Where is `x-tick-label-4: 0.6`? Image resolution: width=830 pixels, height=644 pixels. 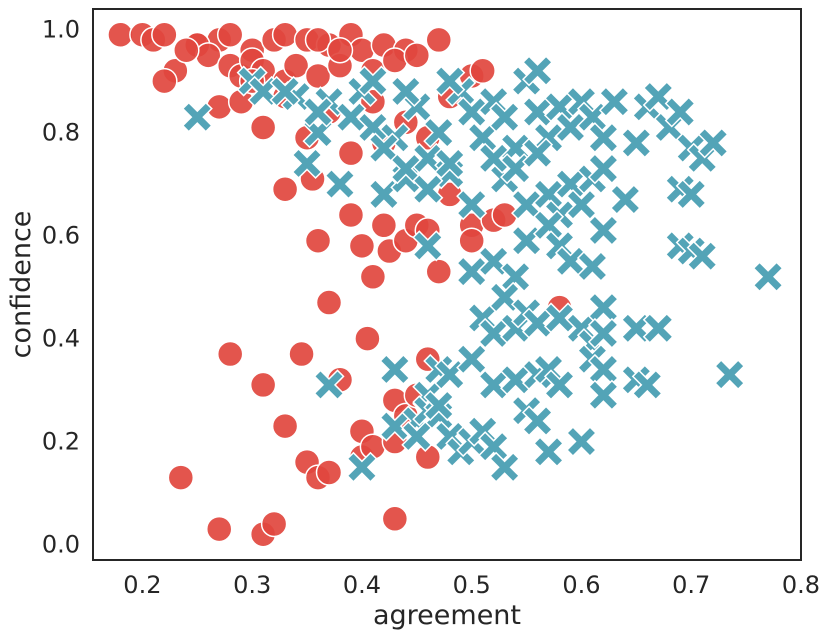
x-tick-label-4: 0.6 is located at coordinates (581, 585).